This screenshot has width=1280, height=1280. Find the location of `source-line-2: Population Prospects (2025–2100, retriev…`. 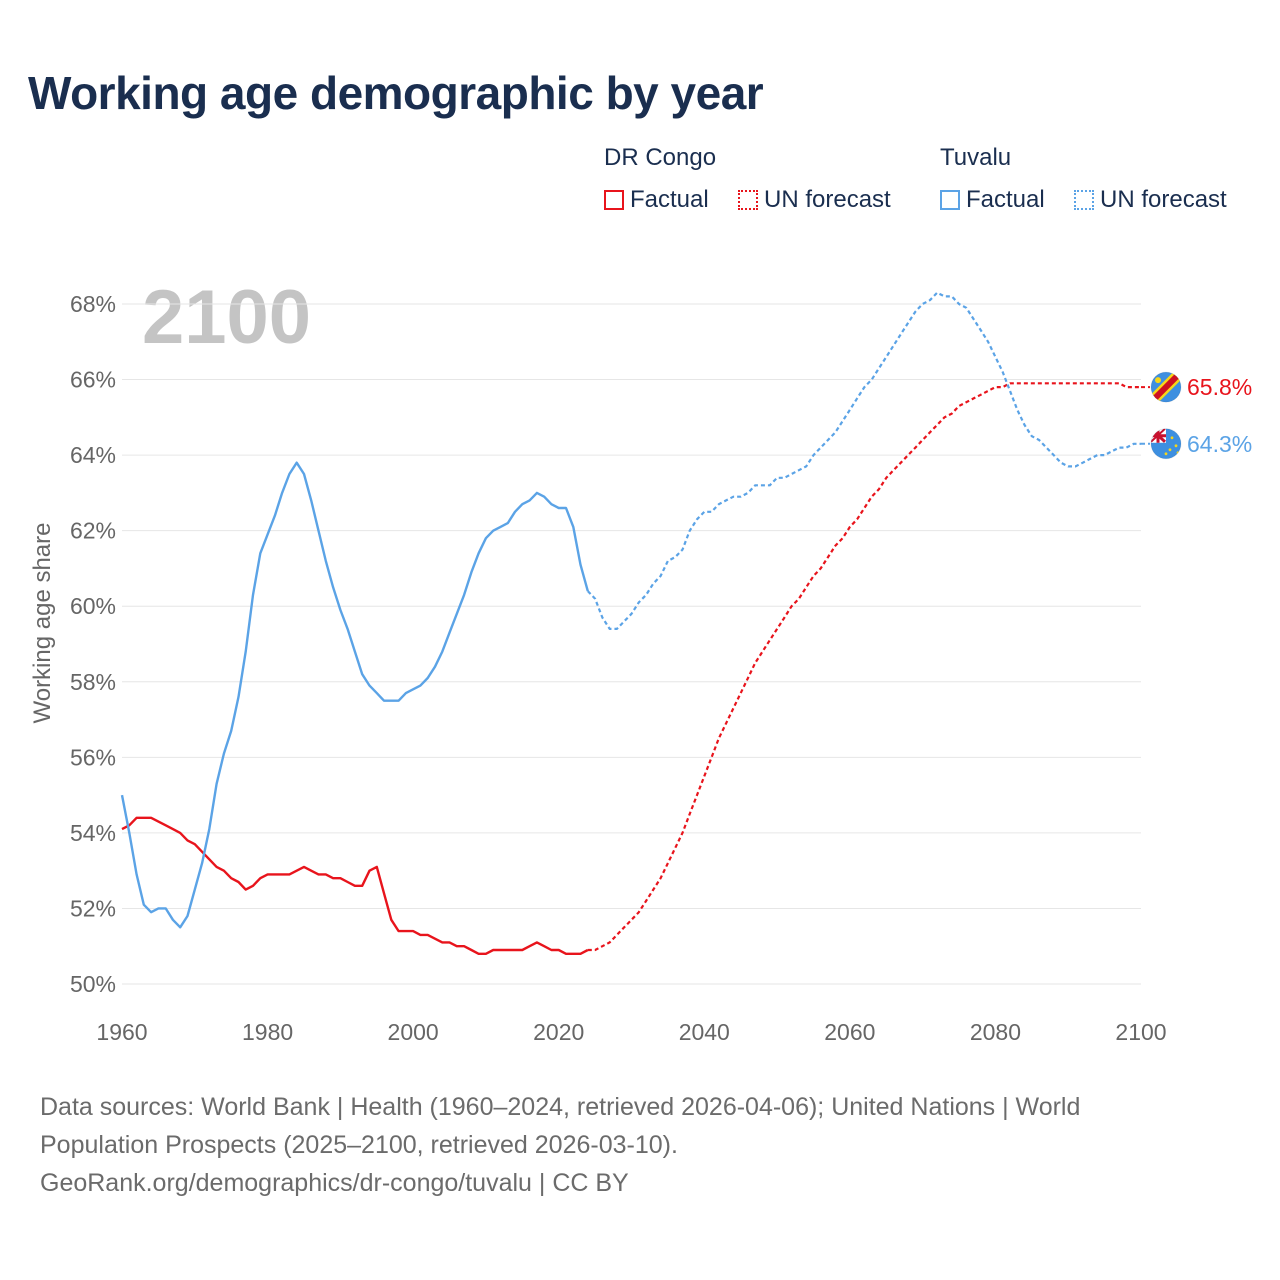

source-line-2: Population Prospects (2025–2100, retriev… is located at coordinates (359, 1145).